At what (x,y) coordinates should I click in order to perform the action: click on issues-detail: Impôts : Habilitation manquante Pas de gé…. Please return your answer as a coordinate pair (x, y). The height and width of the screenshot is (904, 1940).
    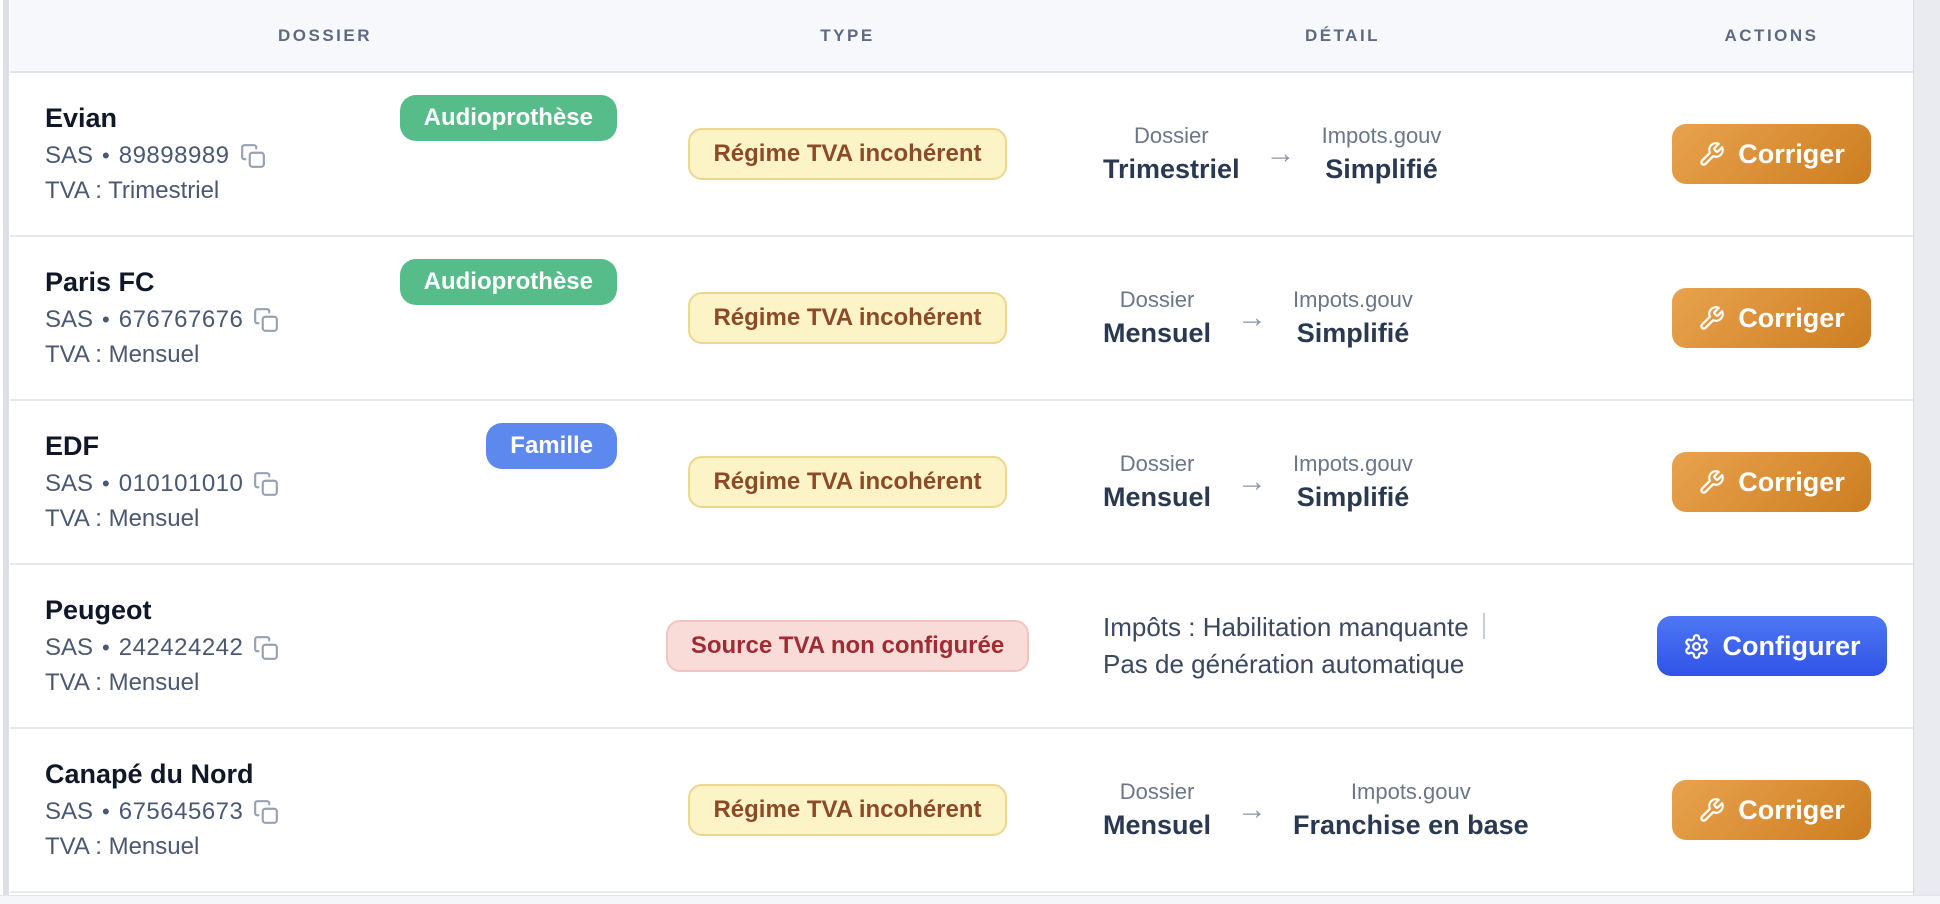
    Looking at the image, I should click on (1313, 646).